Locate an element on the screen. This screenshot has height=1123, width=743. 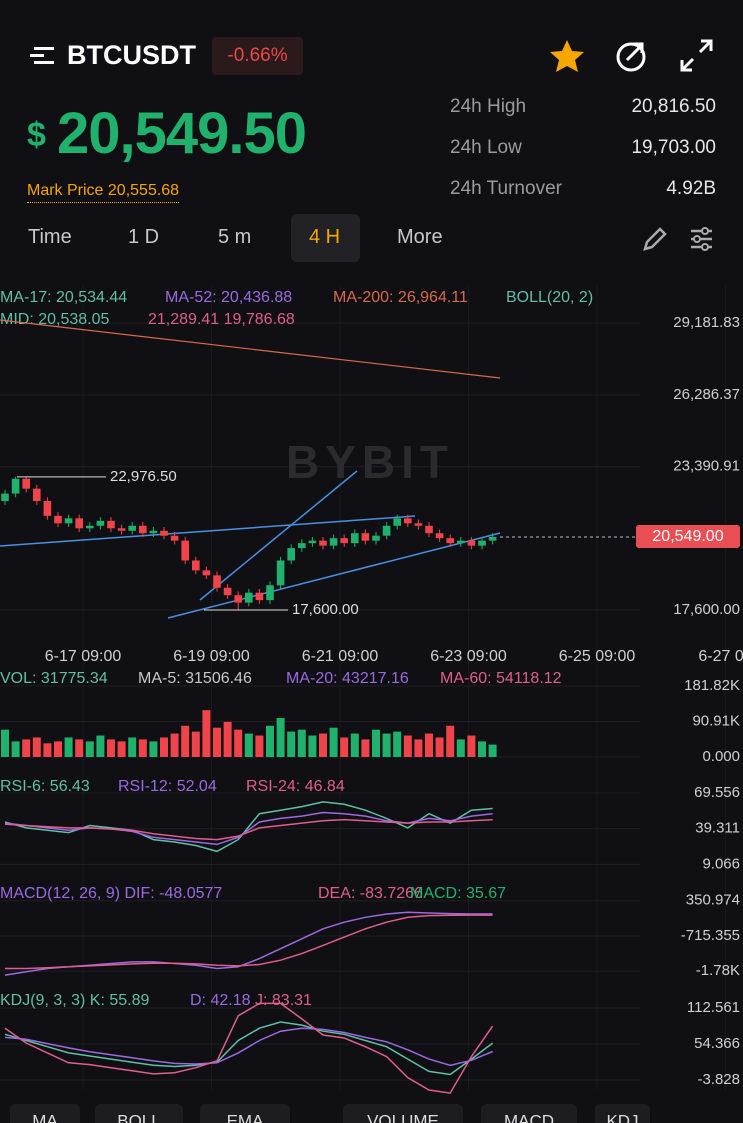
favorite-icon is located at coordinates (567, 56).